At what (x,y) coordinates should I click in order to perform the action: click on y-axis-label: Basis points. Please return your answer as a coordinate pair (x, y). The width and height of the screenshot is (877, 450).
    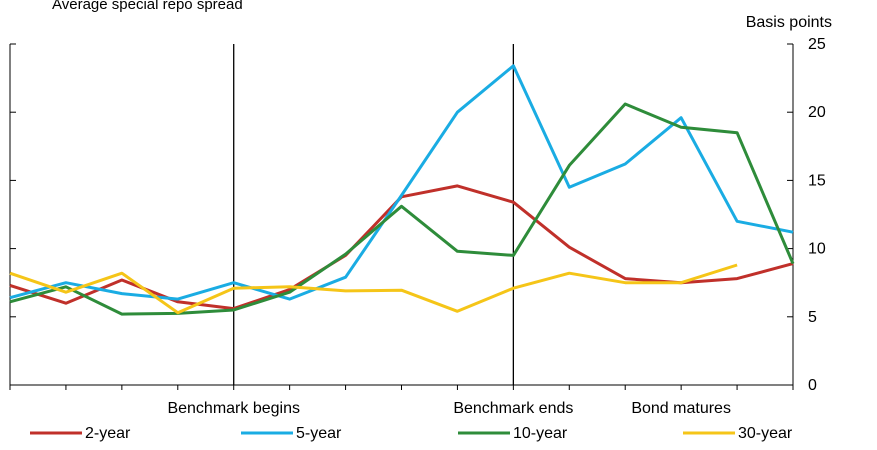
    Looking at the image, I should click on (789, 22).